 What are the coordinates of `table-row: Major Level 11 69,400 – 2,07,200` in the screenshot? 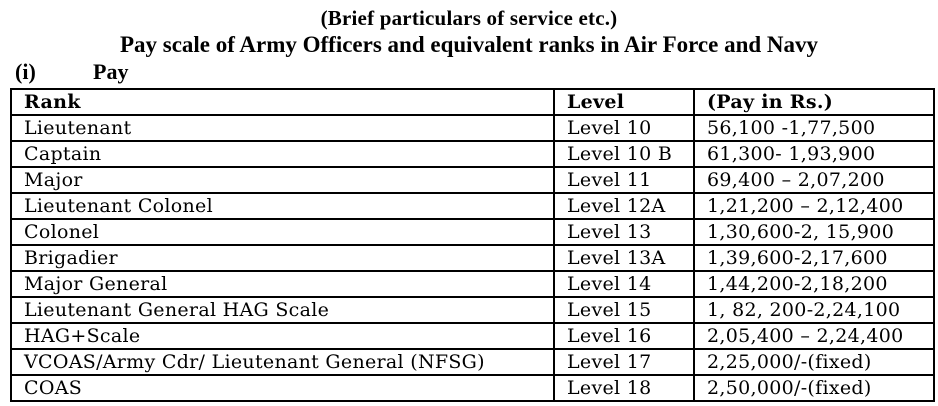 It's located at (472, 180).